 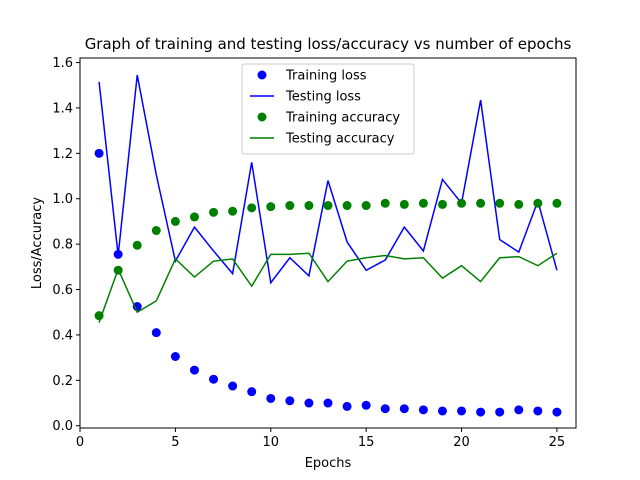 What do you see at coordinates (62, 381) in the screenshot?
I see `y-tick-label: 0.2` at bounding box center [62, 381].